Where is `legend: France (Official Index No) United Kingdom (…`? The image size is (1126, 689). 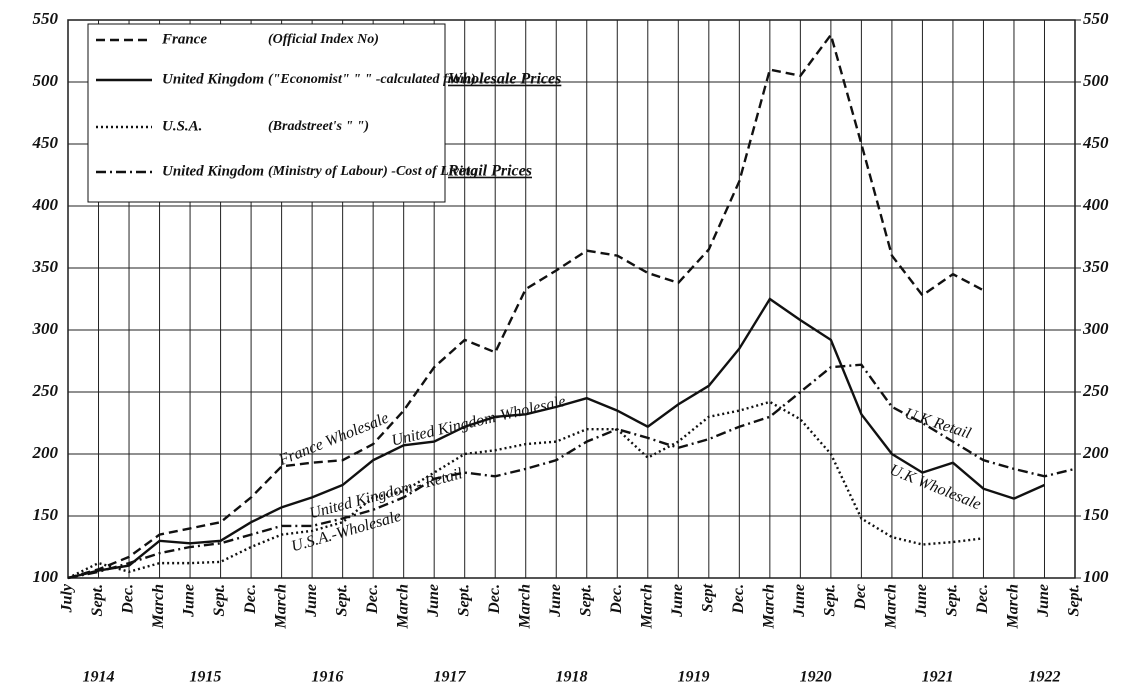 legend: France (Official Index No) United Kingdom (… is located at coordinates (324, 113).